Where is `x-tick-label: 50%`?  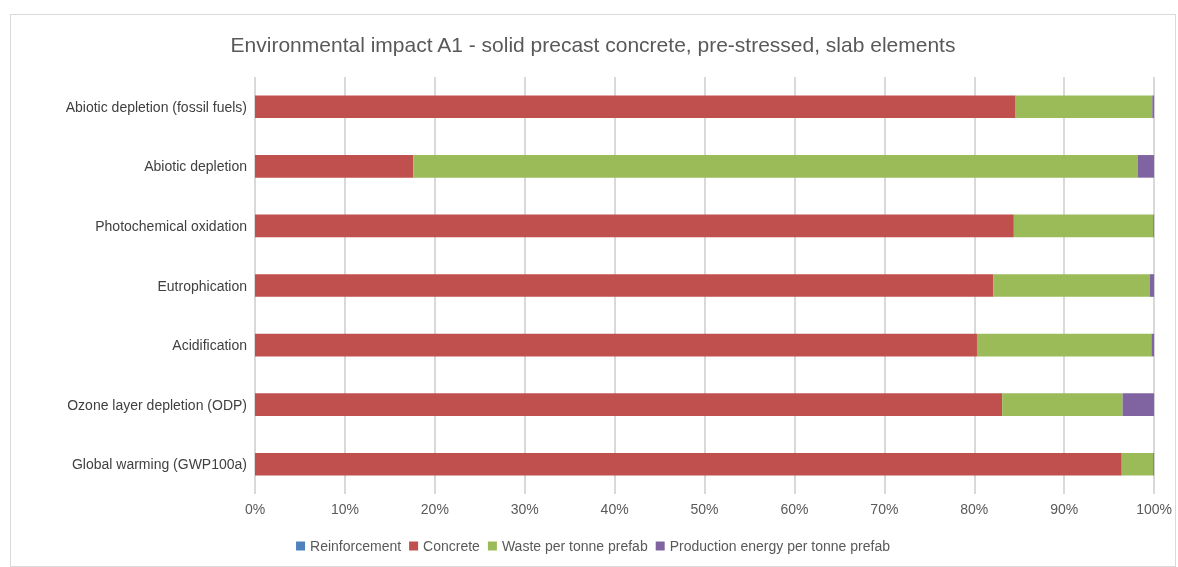 x-tick-label: 50% is located at coordinates (704, 509).